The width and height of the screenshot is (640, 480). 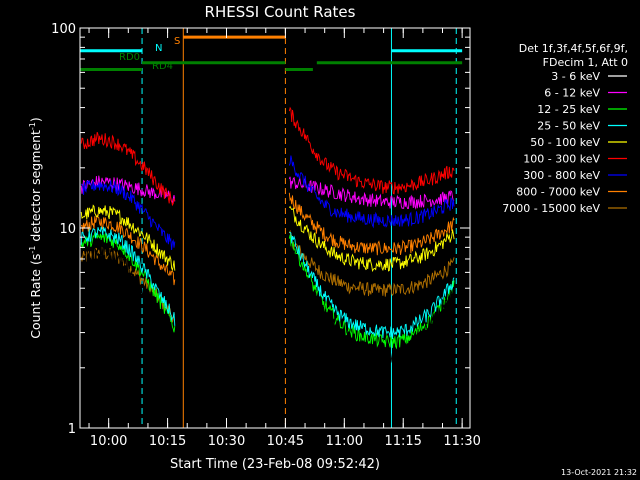 What do you see at coordinates (108, 441) in the screenshot?
I see `x-tick-label-0: 10:00` at bounding box center [108, 441].